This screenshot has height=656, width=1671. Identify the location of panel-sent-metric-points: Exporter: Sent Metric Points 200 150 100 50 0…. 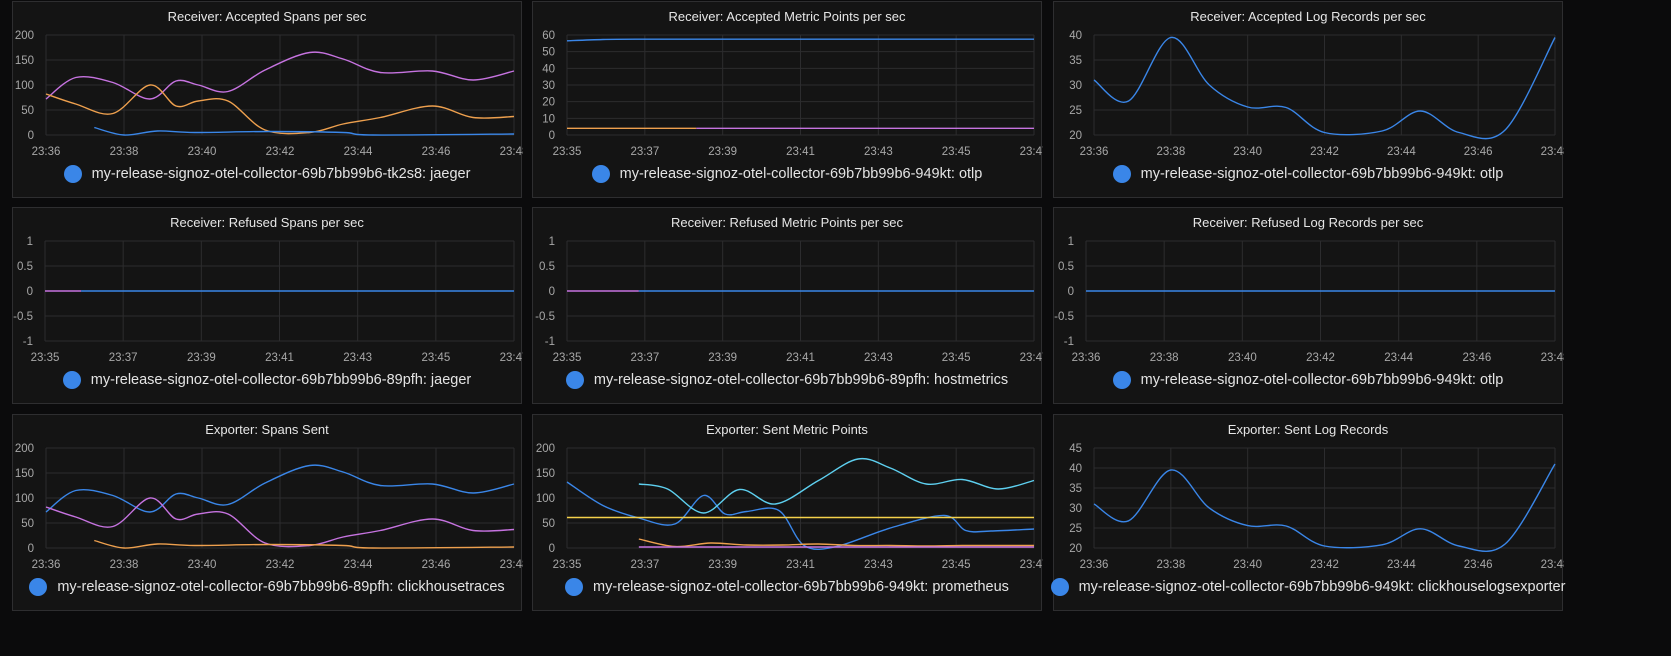
(787, 512).